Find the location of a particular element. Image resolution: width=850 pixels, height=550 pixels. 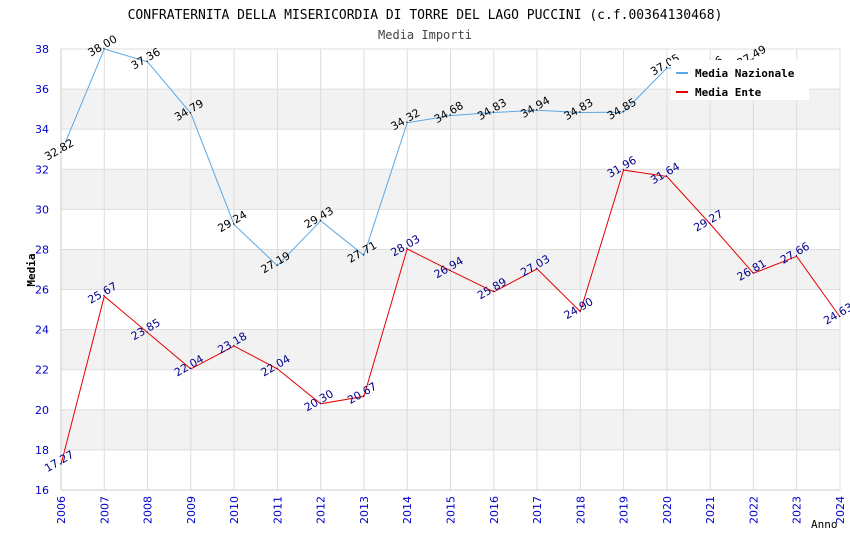

data-label: 24.90 is located at coordinates (579, 308).